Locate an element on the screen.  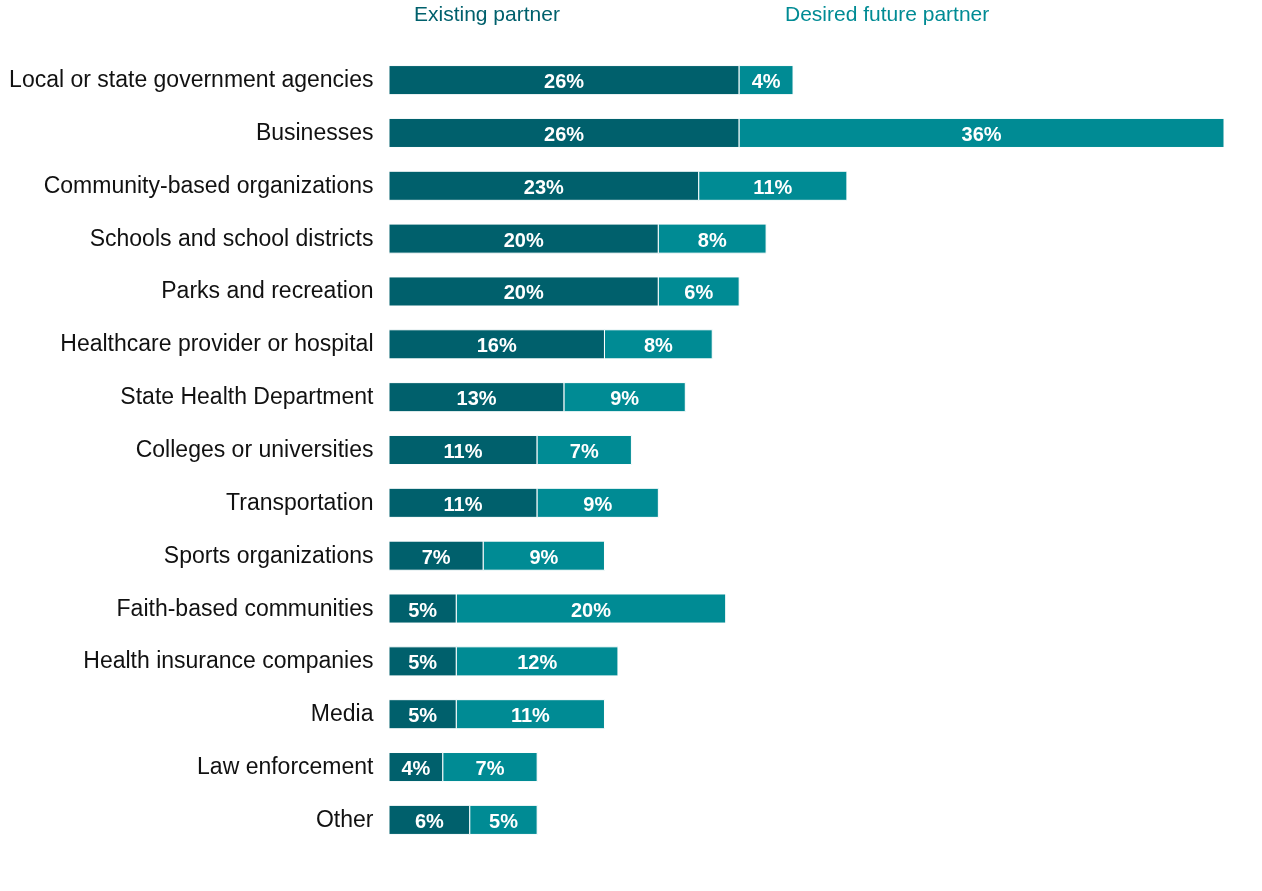
y-tick-label: Healthcare provider or hospital is located at coordinates (217, 343).